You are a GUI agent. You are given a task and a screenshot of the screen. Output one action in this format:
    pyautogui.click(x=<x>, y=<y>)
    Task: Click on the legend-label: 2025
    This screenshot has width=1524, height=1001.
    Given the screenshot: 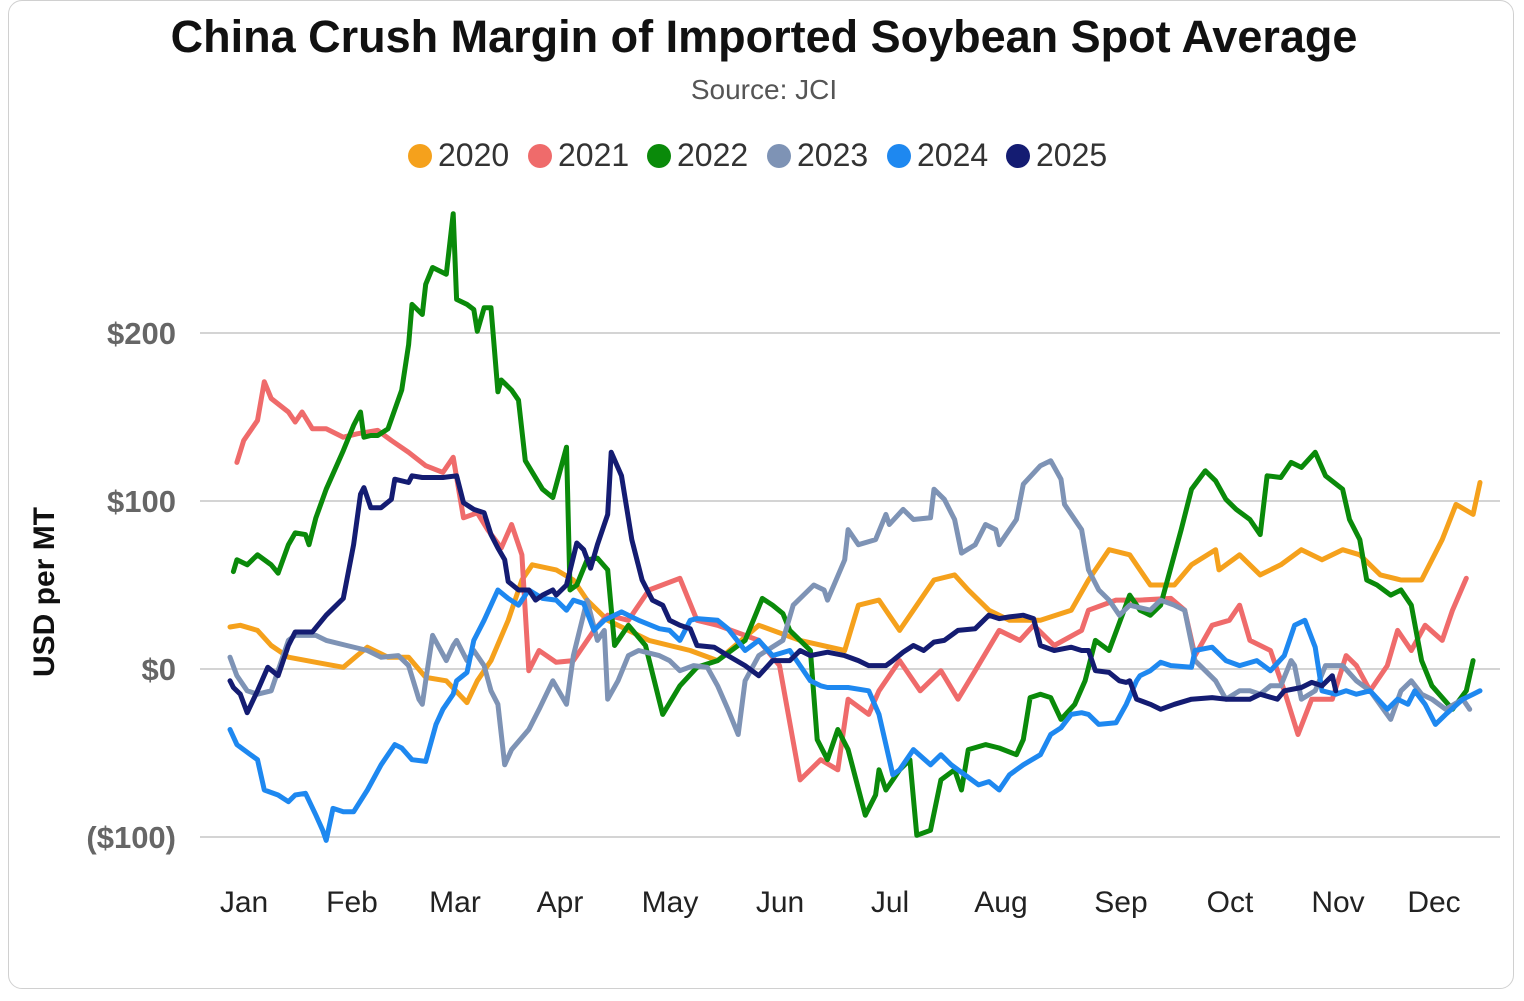 What is the action you would take?
    pyautogui.click(x=1071, y=155)
    